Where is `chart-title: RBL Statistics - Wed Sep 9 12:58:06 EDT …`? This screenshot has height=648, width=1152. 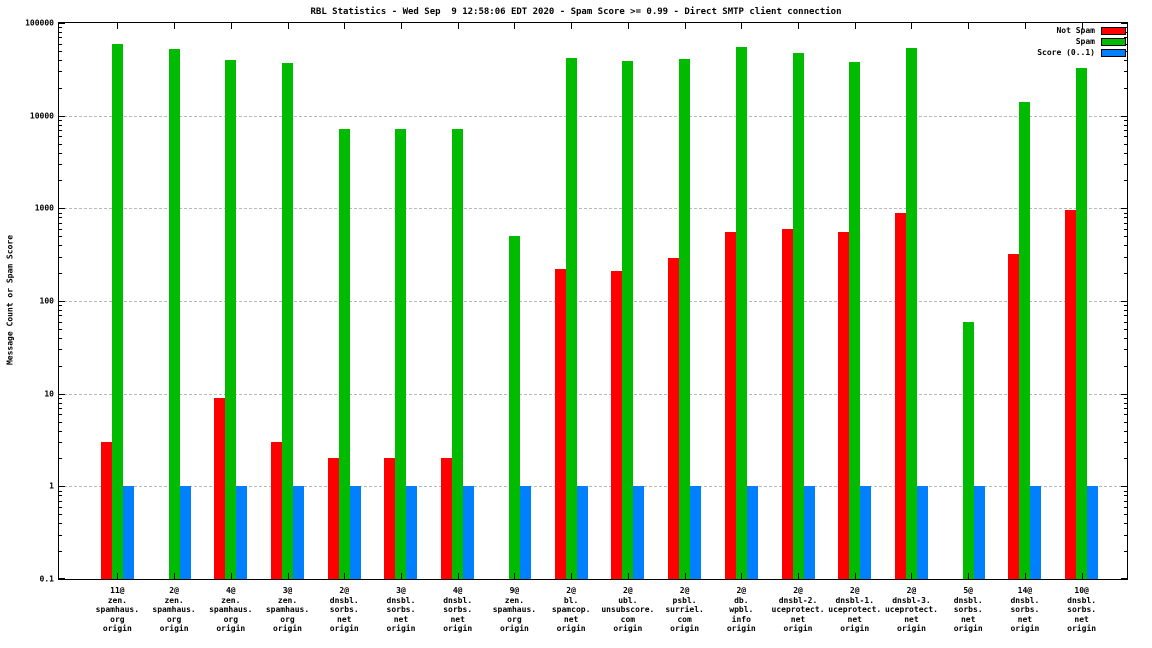
chart-title: RBL Statistics - Wed Sep 9 12:58:06 EDT … is located at coordinates (576, 12).